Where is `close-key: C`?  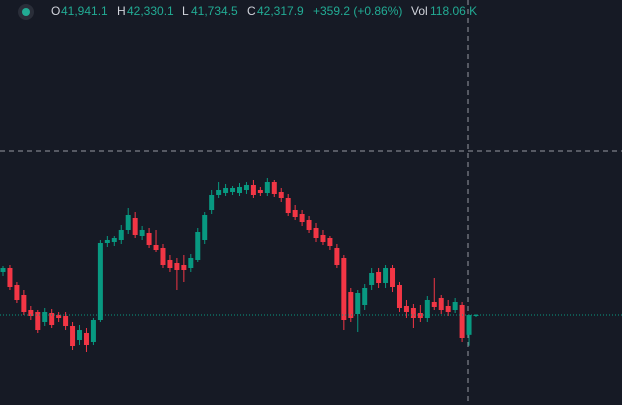
close-key: C is located at coordinates (251, 11).